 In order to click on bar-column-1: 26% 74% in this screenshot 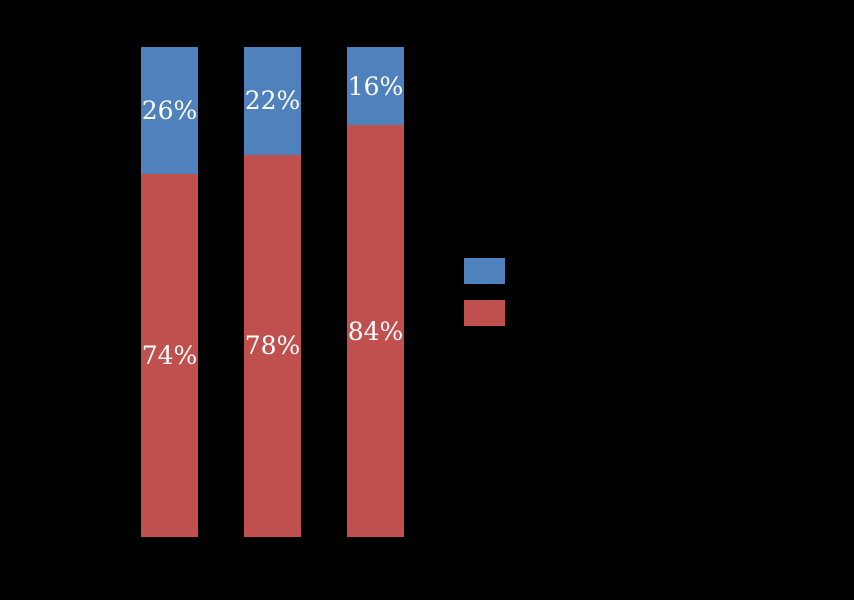, I will do `click(169, 292)`.